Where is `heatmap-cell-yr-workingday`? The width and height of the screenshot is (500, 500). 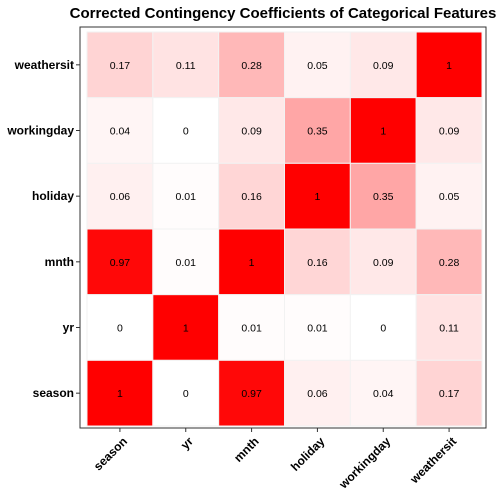
heatmap-cell-yr-workingday is located at coordinates (383, 327).